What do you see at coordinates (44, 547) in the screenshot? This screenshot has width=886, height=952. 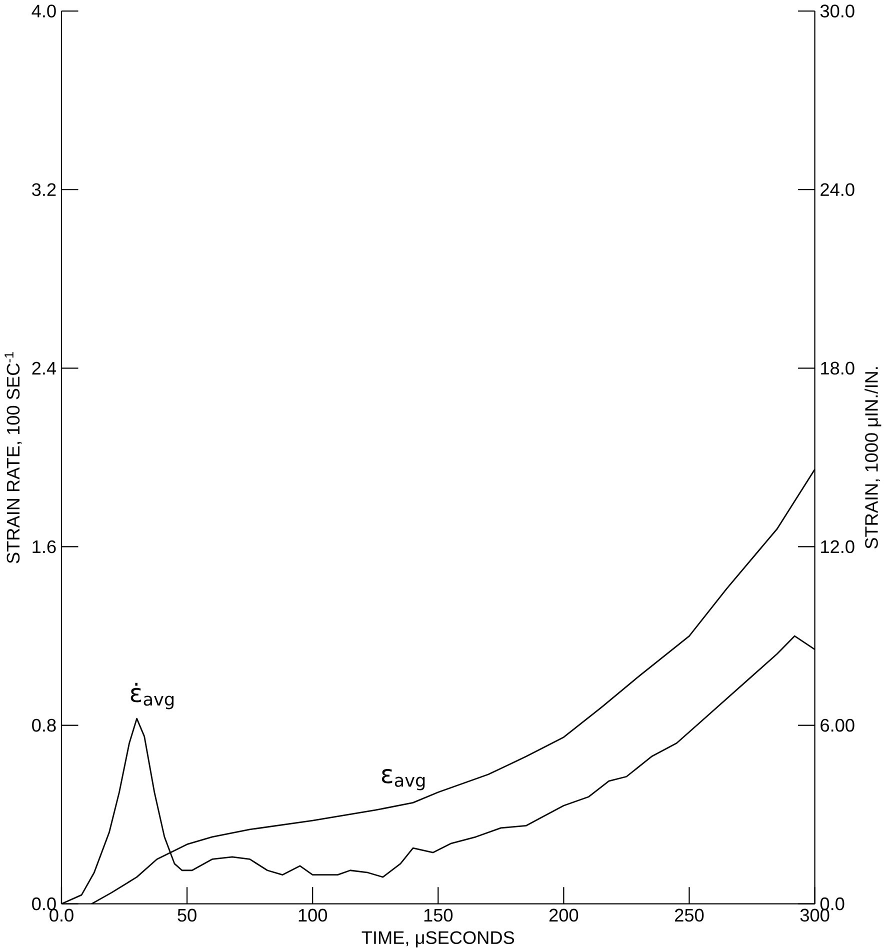 I see `y-tick-label: 1.6` at bounding box center [44, 547].